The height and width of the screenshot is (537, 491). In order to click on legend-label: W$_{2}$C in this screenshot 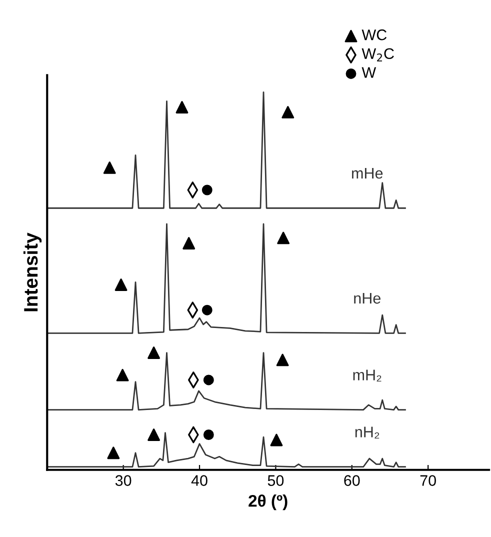, I will do `click(378, 55)`.